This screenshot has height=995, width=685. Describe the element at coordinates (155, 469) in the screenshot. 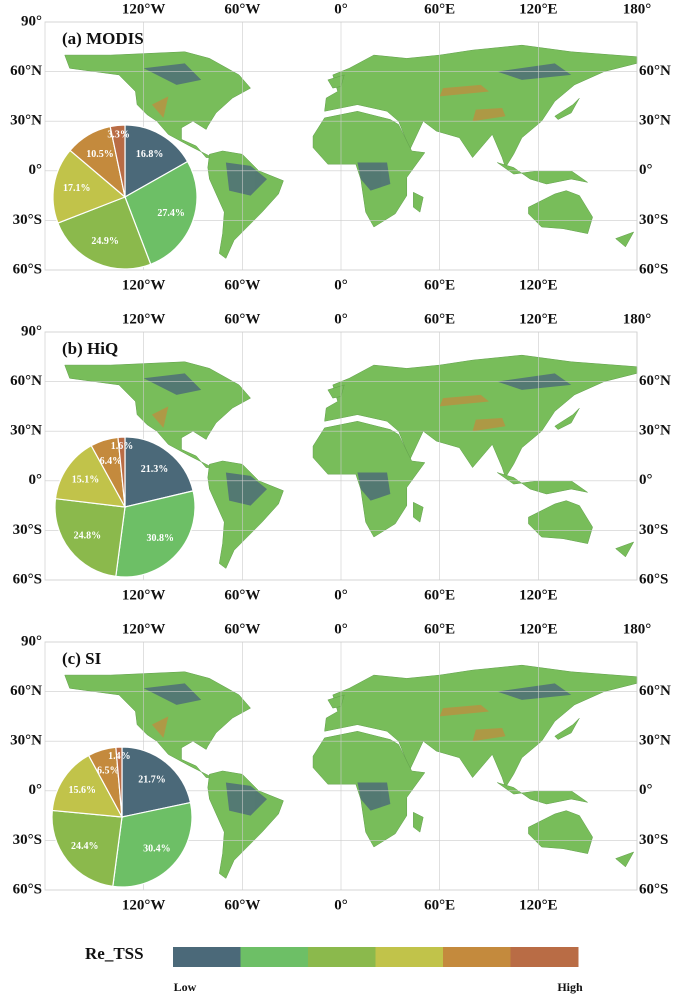

I see `pie-label: 21.3%` at that location.